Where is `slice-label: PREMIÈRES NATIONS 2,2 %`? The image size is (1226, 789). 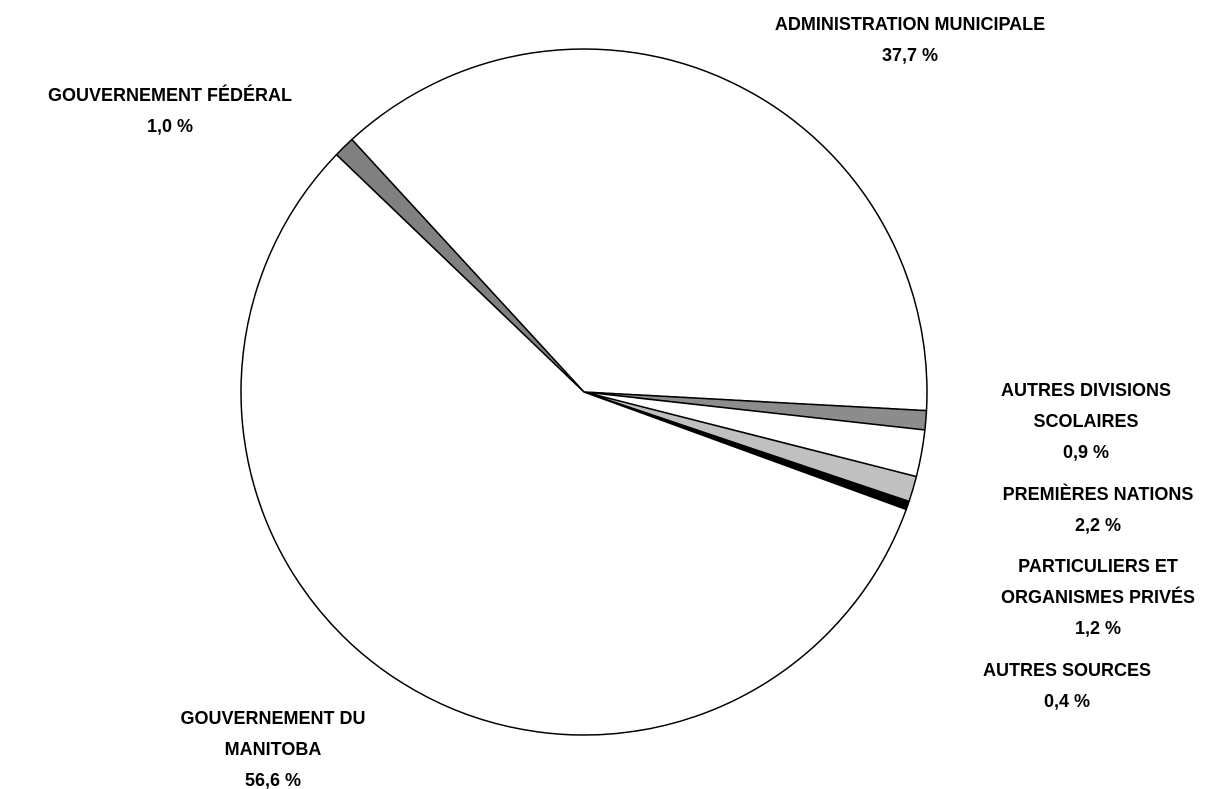 slice-label: PREMIÈRES NATIONS 2,2 % is located at coordinates (1087, 510).